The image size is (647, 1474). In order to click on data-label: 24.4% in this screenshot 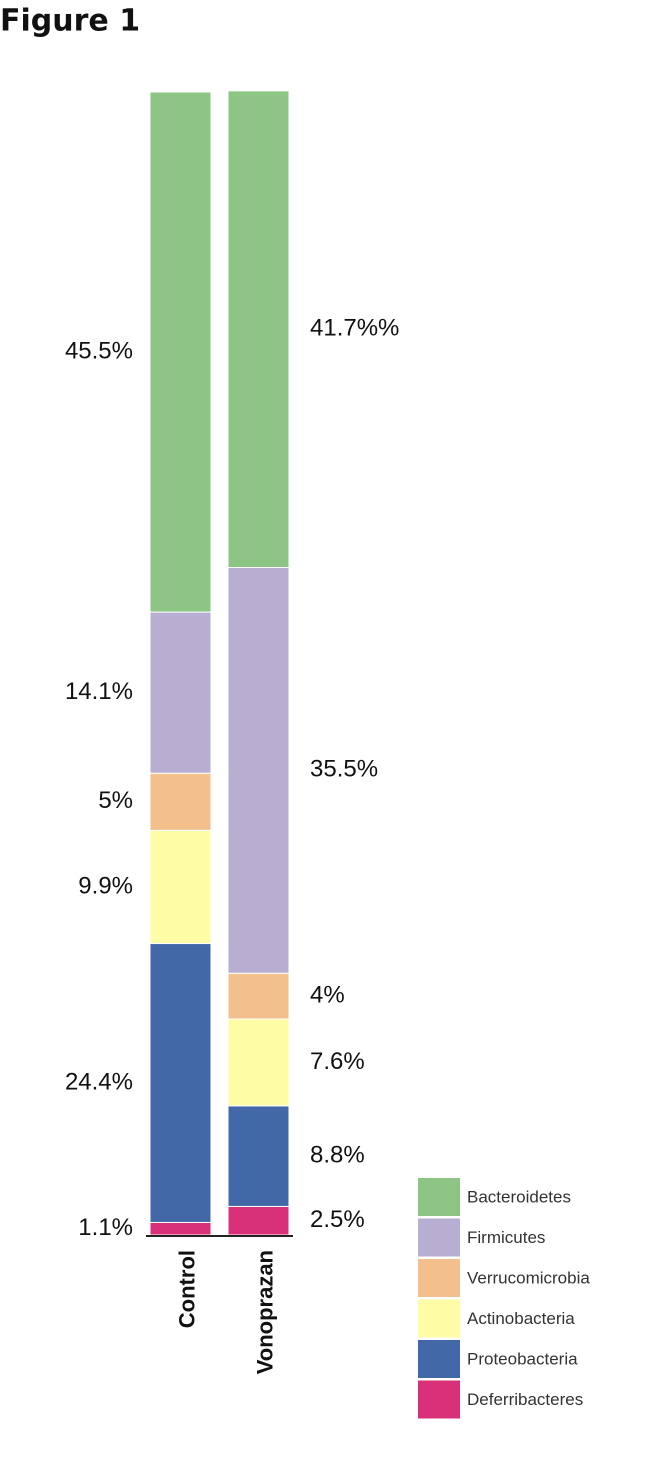, I will do `click(99, 1081)`.